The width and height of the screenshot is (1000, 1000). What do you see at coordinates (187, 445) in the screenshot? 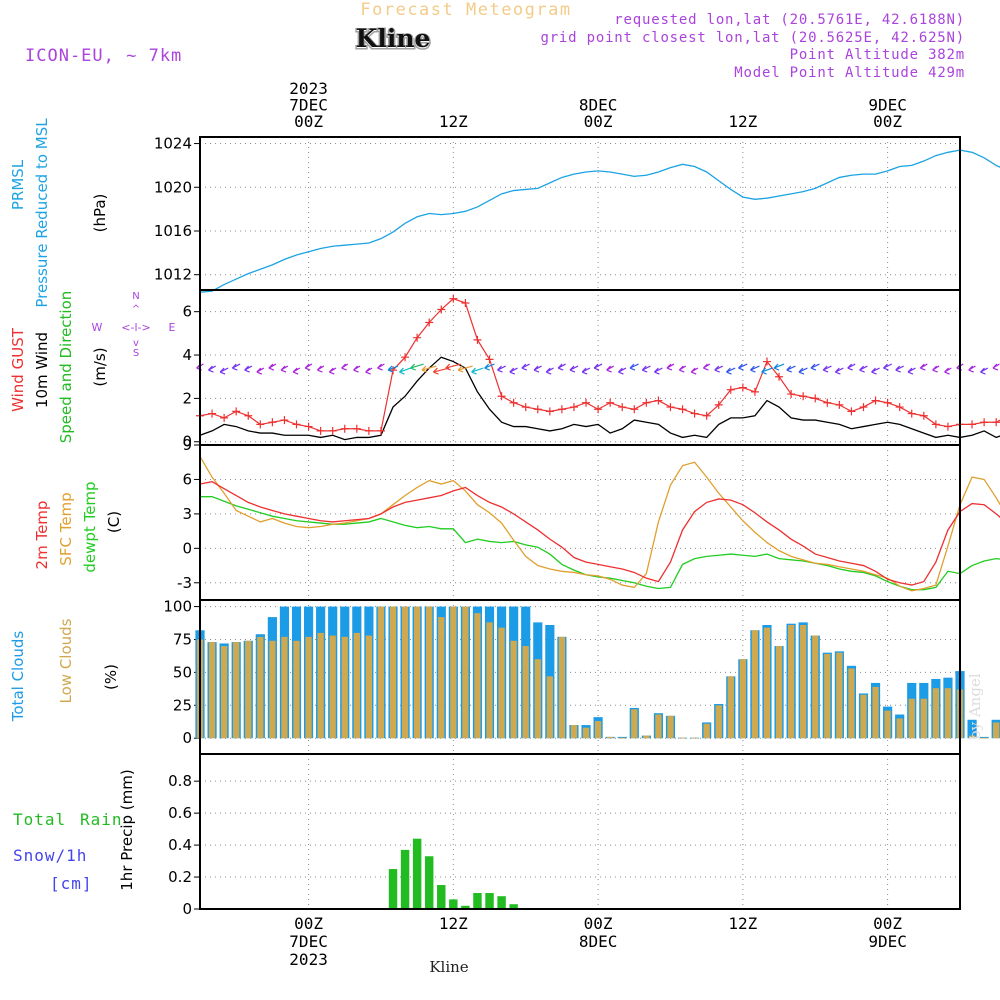
I see `temperature-ytick-label: 9` at bounding box center [187, 445].